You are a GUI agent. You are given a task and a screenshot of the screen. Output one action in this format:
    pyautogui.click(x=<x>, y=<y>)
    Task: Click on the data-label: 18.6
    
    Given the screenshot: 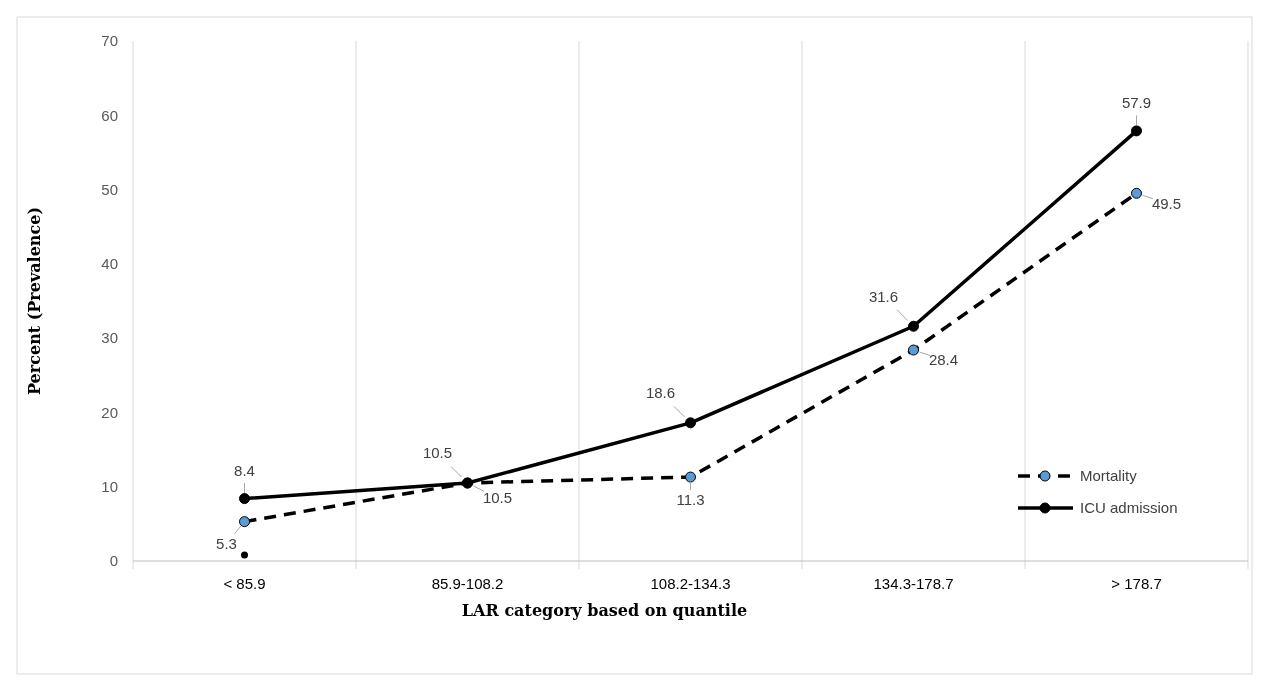 What is the action you would take?
    pyautogui.click(x=660, y=393)
    